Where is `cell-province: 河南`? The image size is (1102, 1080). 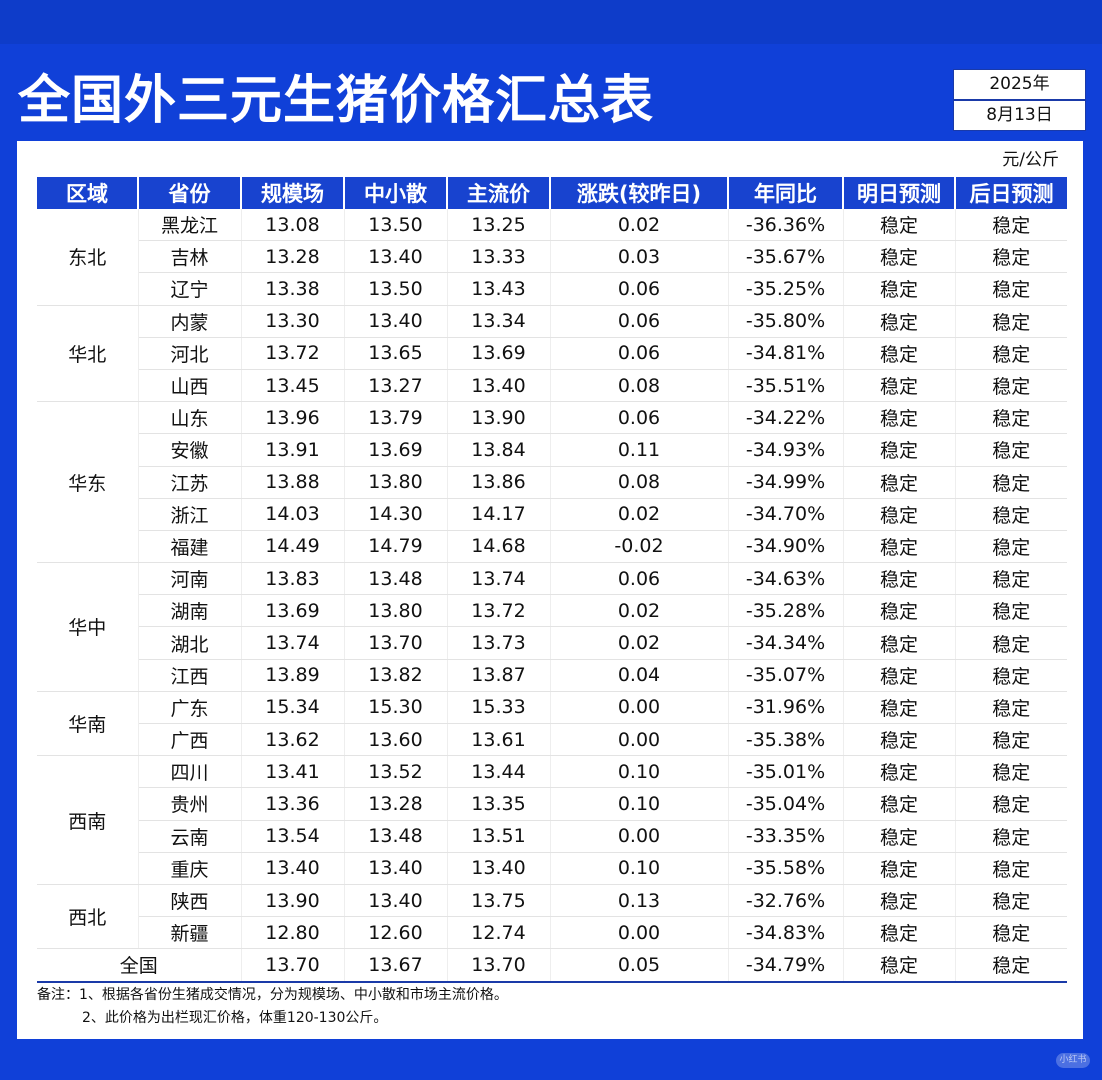 cell-province: 河南 is located at coordinates (190, 579).